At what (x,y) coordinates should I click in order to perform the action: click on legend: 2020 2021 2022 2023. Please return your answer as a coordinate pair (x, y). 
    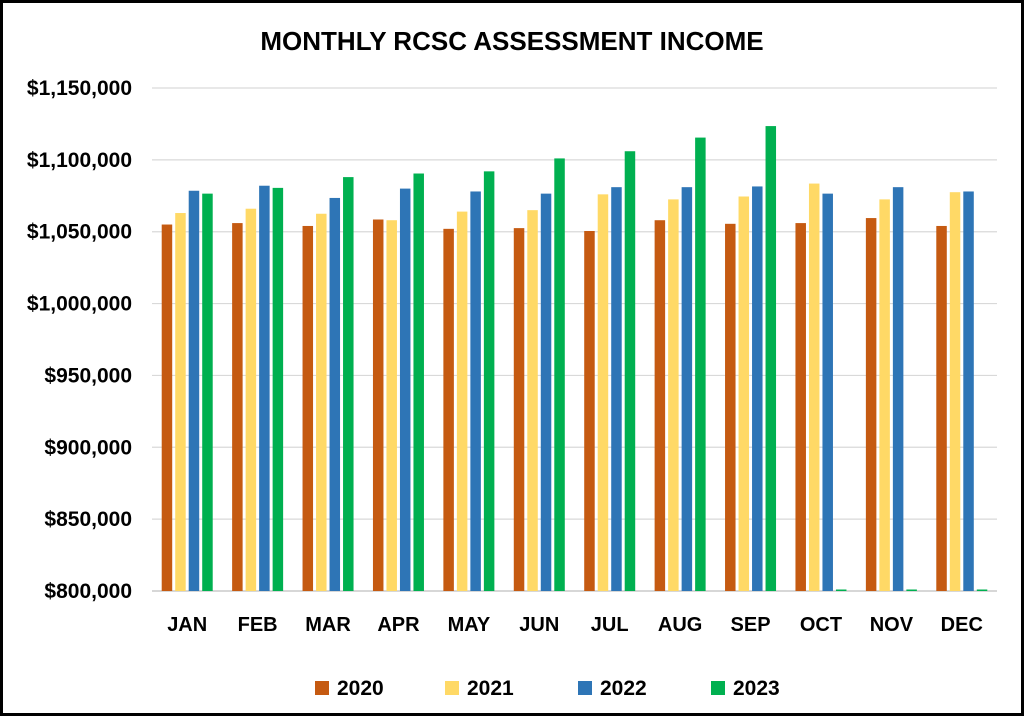
    Looking at the image, I should click on (547, 688).